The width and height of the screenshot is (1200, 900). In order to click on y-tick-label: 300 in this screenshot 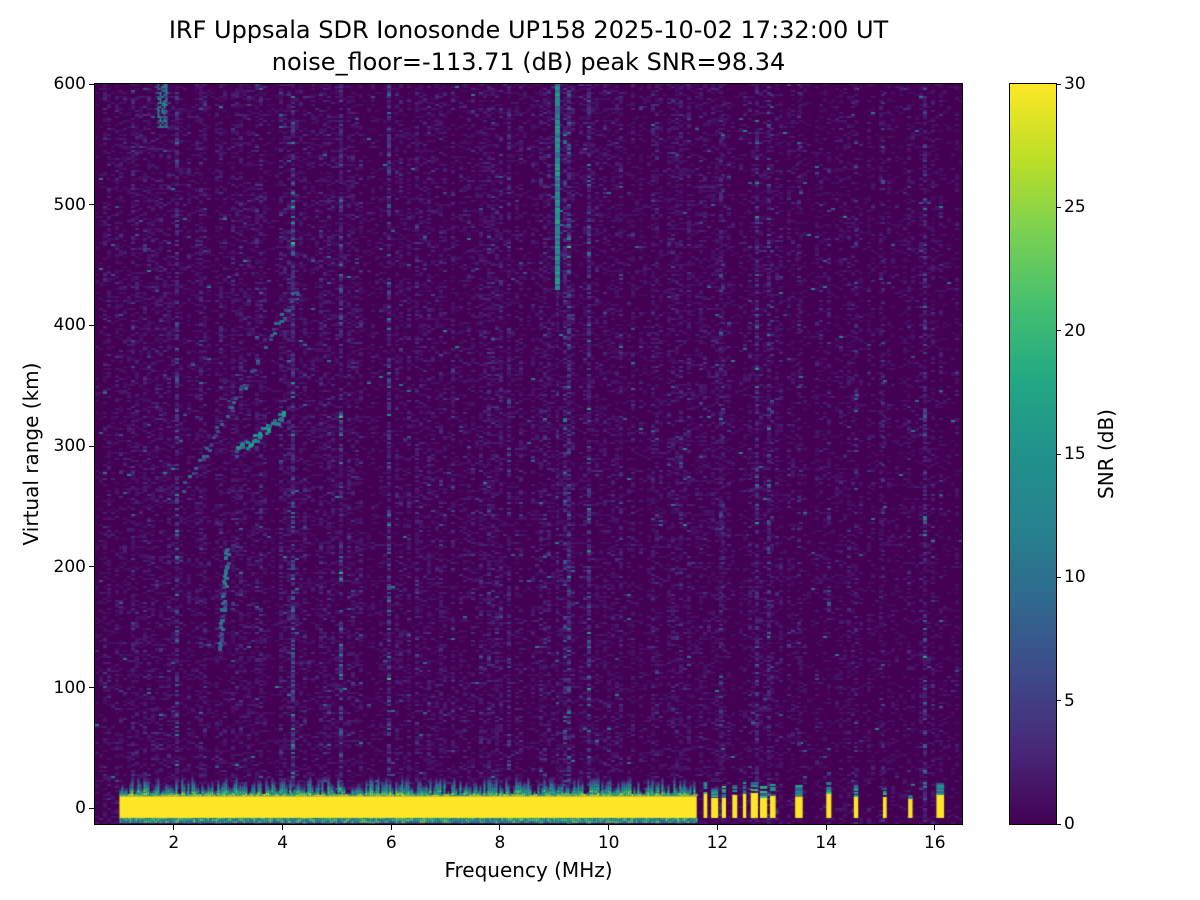, I will do `click(69, 446)`.